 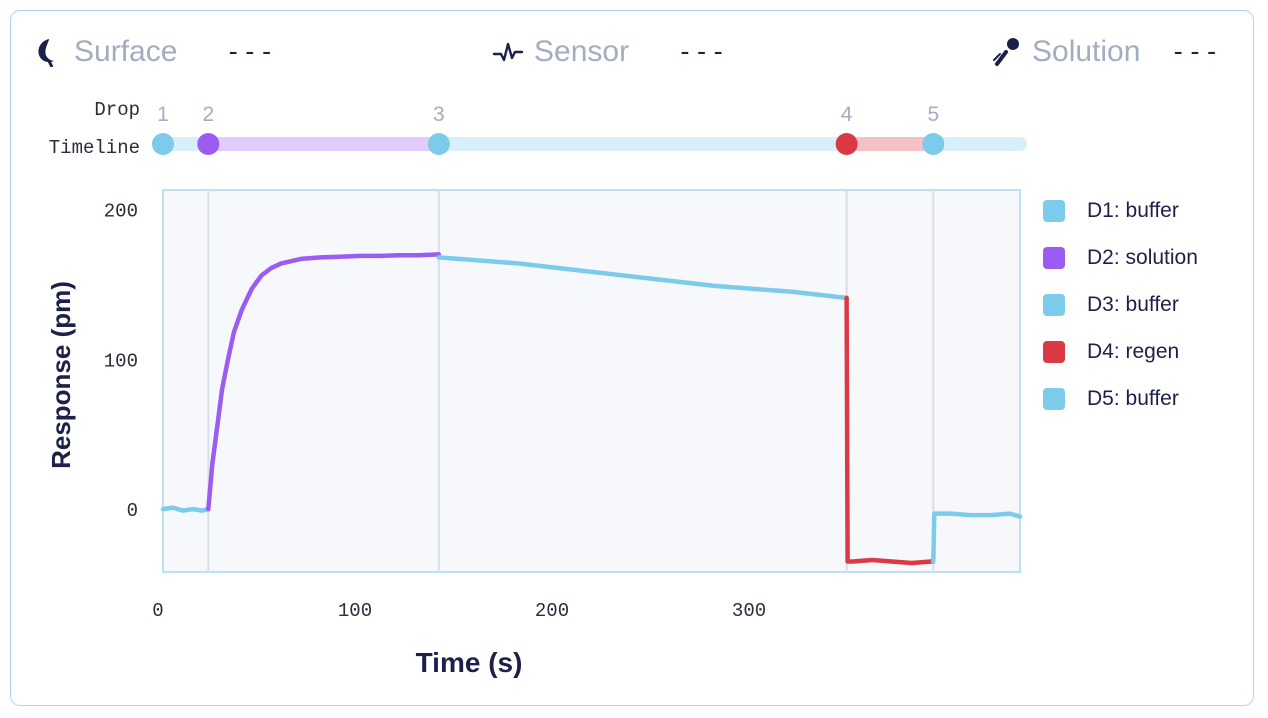 What do you see at coordinates (642, 278) in the screenshot?
I see `series-line-d3` at bounding box center [642, 278].